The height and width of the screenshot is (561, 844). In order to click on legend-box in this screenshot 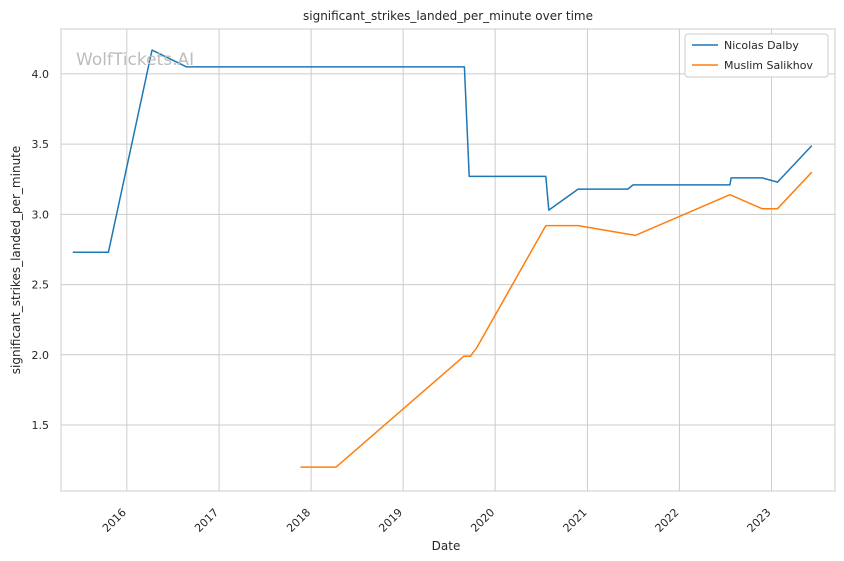, I will do `click(756, 55)`.